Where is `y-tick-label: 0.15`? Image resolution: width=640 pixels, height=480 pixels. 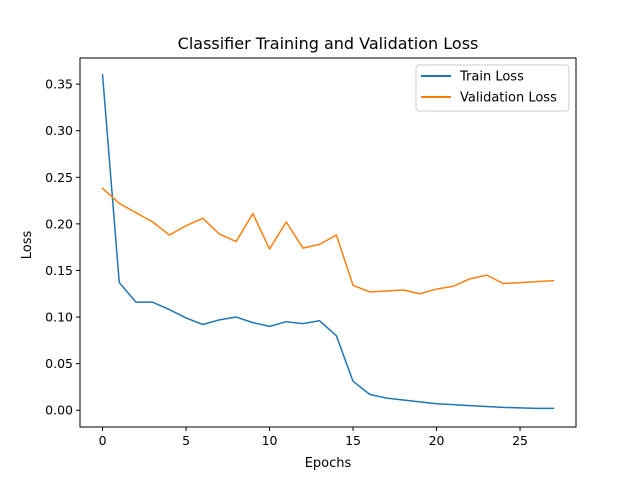 y-tick-label: 0.15 is located at coordinates (59, 270).